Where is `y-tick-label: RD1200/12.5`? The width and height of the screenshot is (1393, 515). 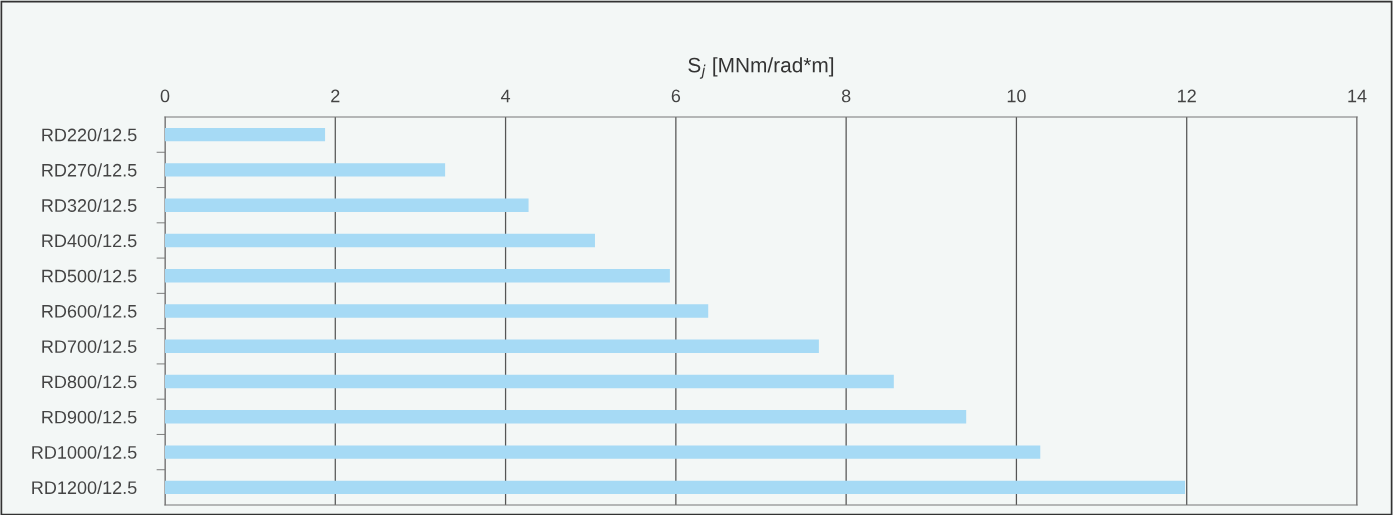
y-tick-label: RD1200/12.5 is located at coordinates (84, 487).